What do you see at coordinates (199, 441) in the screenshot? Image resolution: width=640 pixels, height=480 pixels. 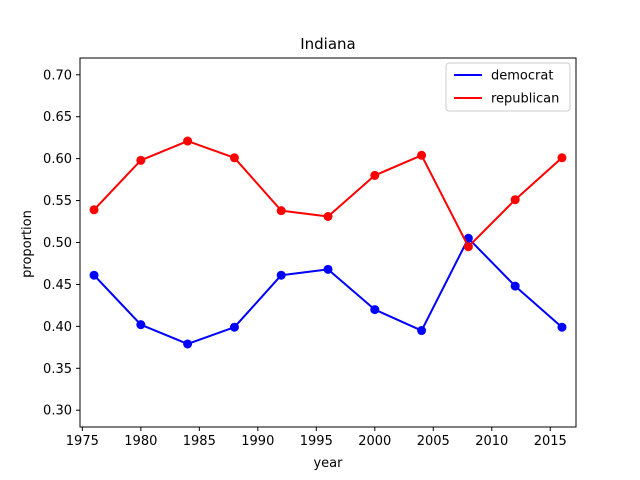 I see `x-tick-label: 1985` at bounding box center [199, 441].